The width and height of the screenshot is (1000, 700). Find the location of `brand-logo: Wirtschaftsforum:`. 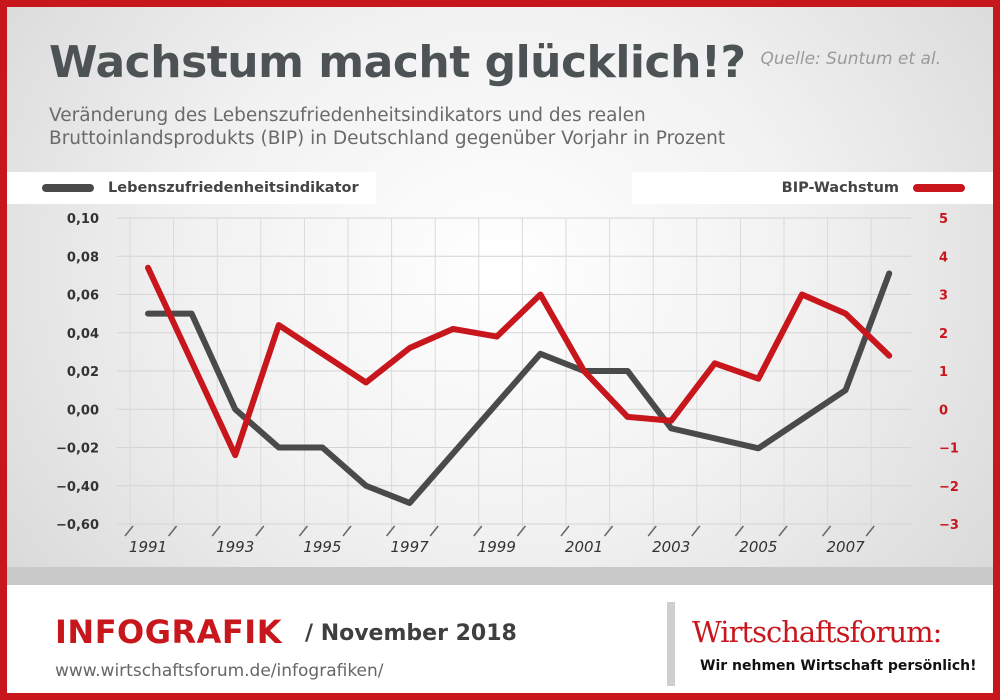

brand-logo: Wirtschaftsforum: is located at coordinates (817, 632).